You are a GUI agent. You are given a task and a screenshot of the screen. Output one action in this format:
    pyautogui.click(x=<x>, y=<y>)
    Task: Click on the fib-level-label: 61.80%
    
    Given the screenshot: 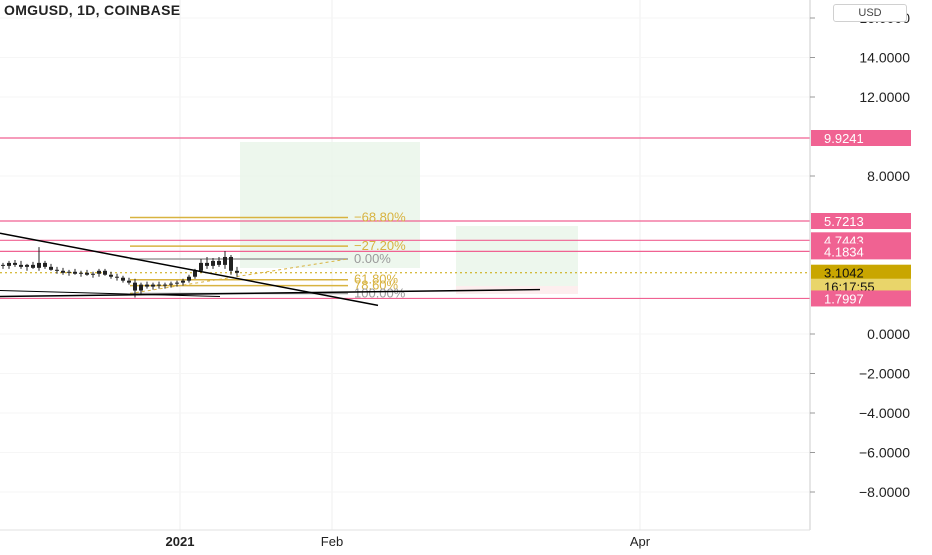 What is the action you would take?
    pyautogui.click(x=376, y=279)
    